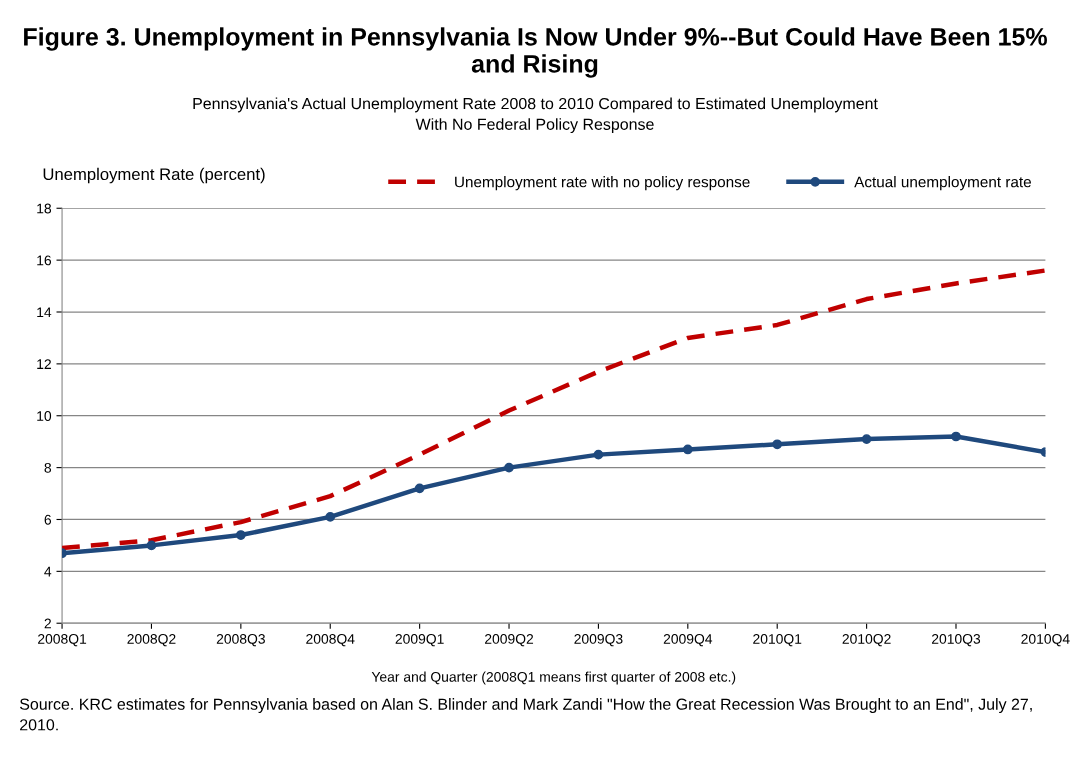 Image resolution: width=1070 pixels, height=780 pixels. I want to click on y-tick-label: 10, so click(44, 416).